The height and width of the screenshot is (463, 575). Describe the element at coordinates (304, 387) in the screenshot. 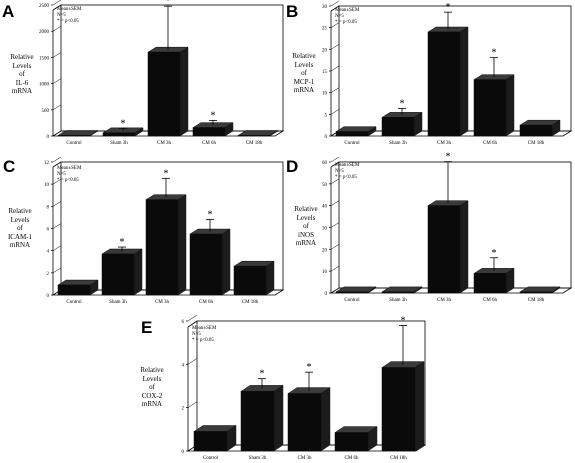

I see `chart-svg-E: 0 2 4 6 Control * Sham 3h * CM 3h CM 6h * CM 18h` at that location.